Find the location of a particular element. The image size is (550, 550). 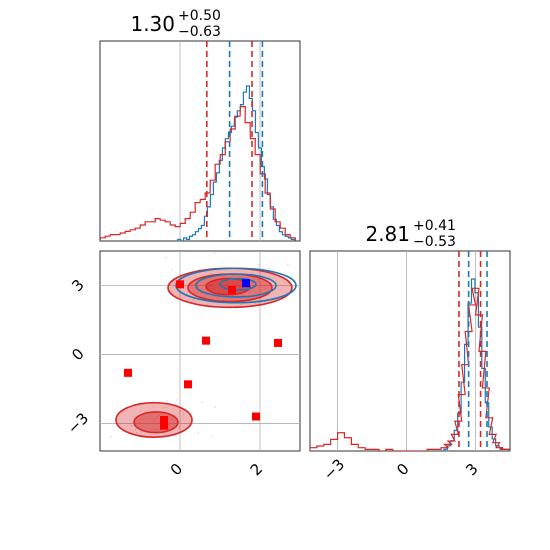

marker-blue-square is located at coordinates (246, 283).